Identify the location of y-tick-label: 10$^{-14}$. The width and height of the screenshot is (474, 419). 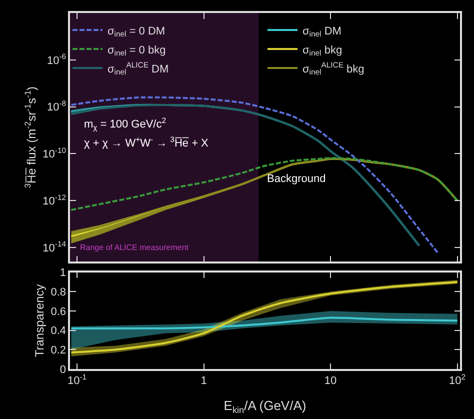
(54, 247).